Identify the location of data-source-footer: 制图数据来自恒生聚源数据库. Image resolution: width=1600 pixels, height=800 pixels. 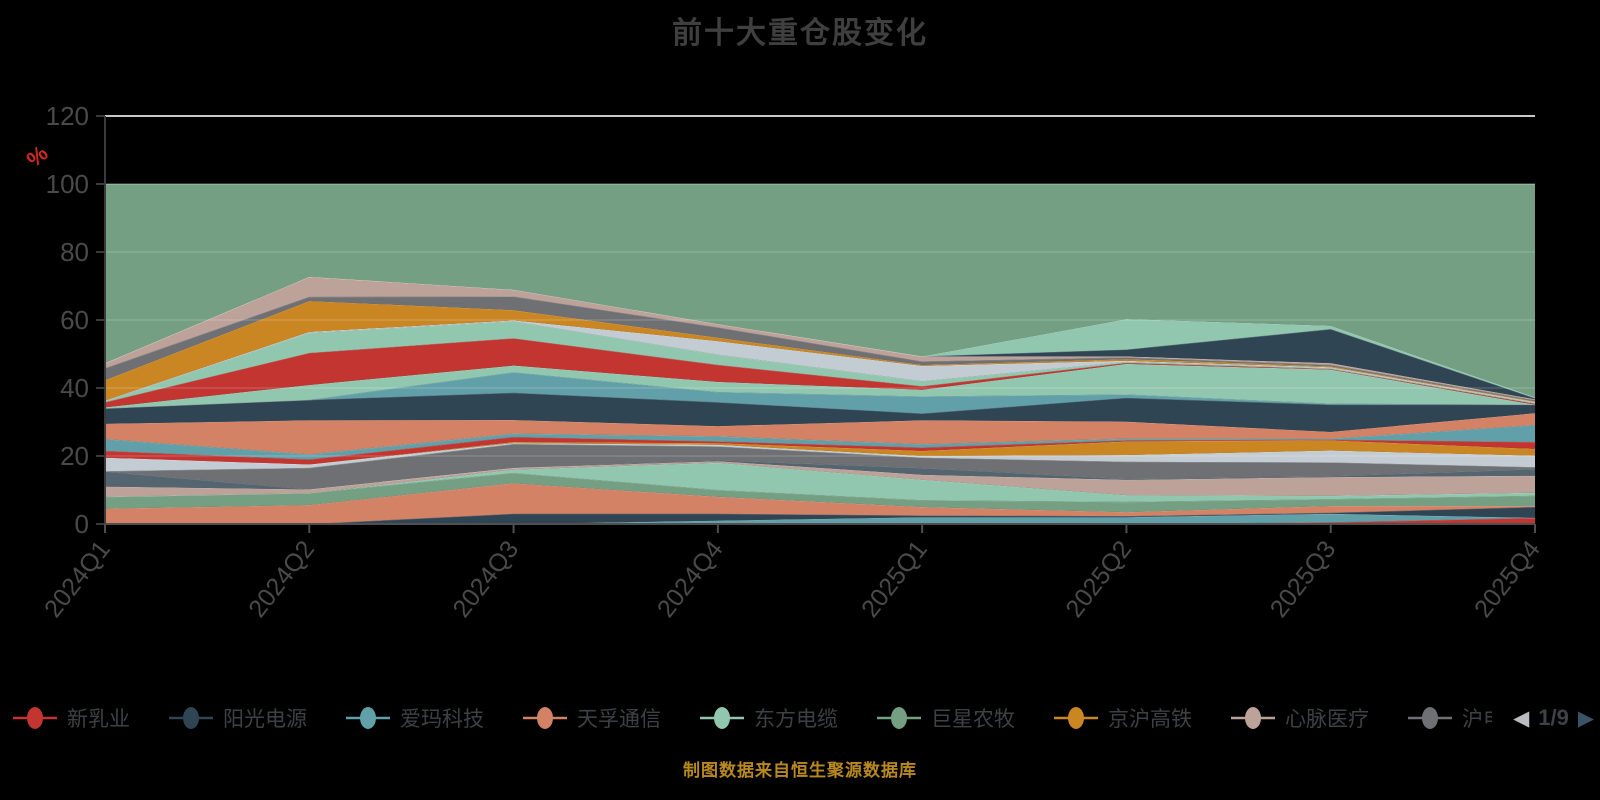
(800, 770).